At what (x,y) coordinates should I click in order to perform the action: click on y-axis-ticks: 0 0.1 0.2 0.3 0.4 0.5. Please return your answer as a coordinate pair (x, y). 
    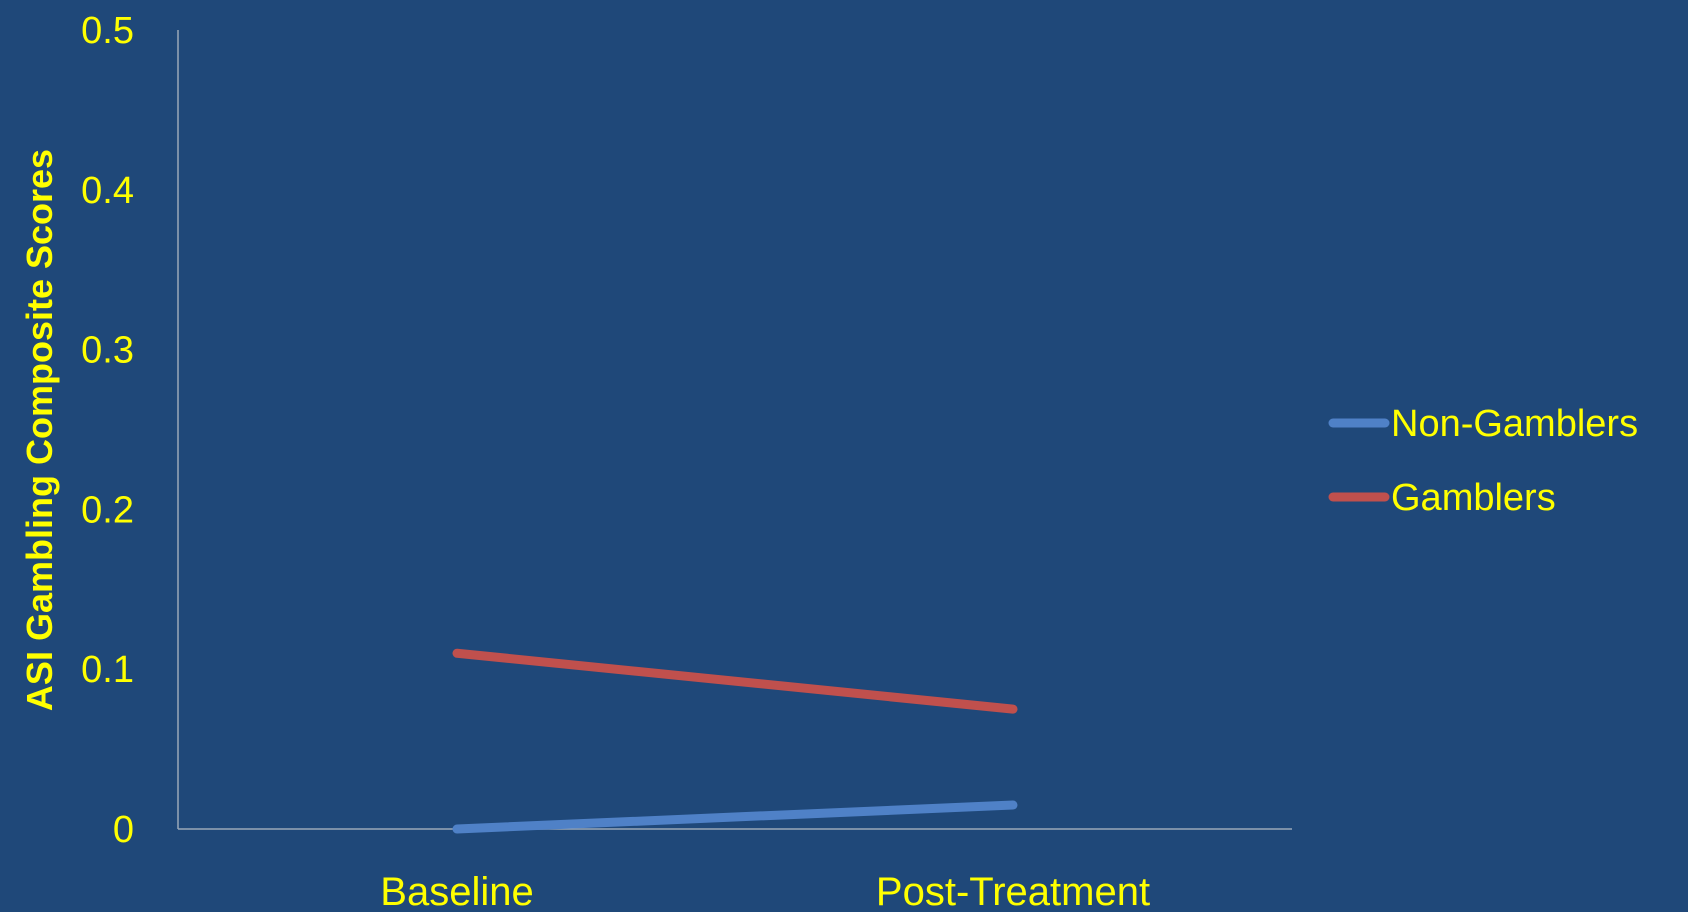
    Looking at the image, I should click on (107, 430).